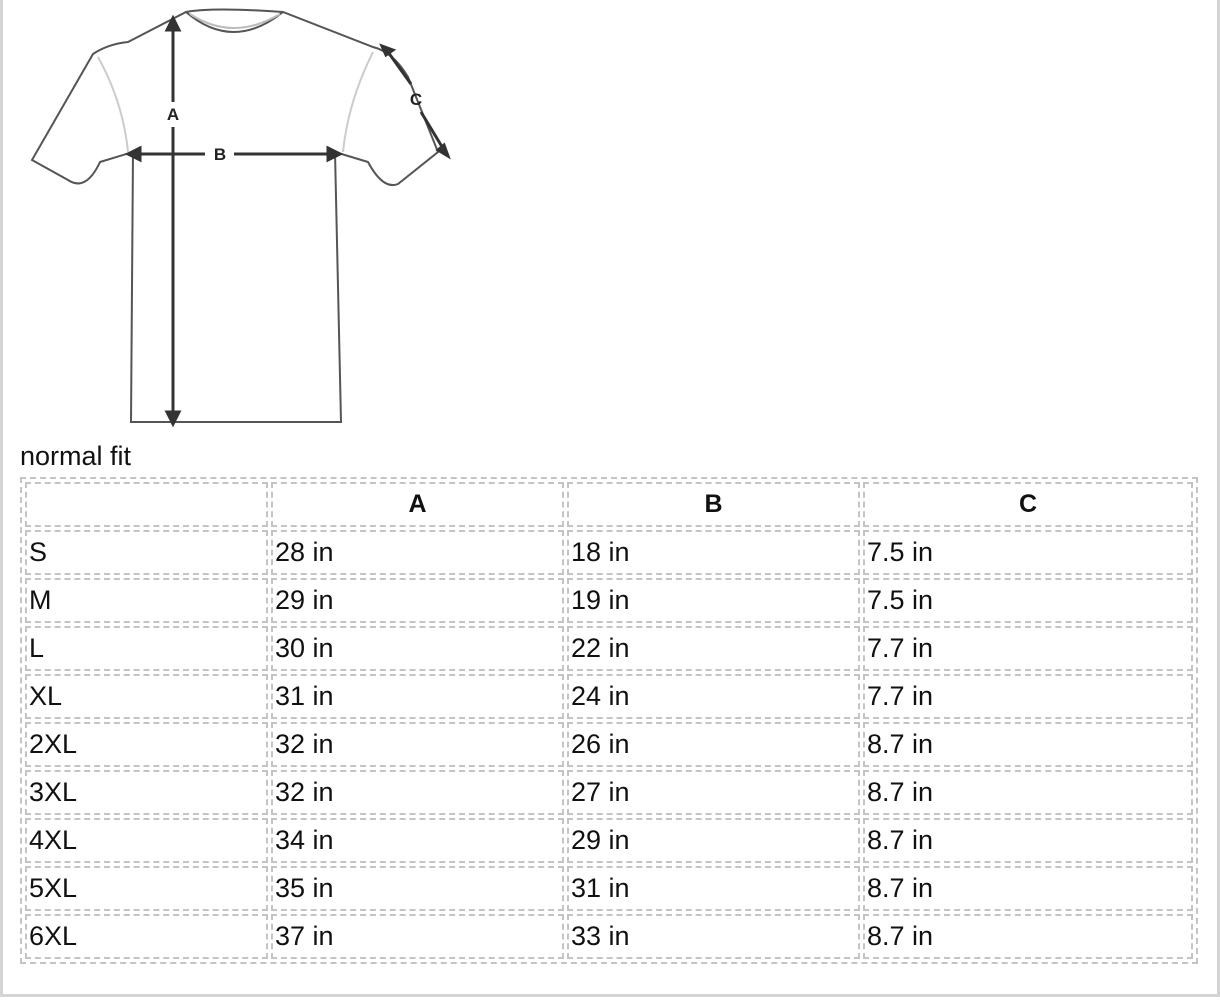 The height and width of the screenshot is (1000, 1220). Describe the element at coordinates (417, 648) in the screenshot. I see `cell-a: 30 in` at that location.